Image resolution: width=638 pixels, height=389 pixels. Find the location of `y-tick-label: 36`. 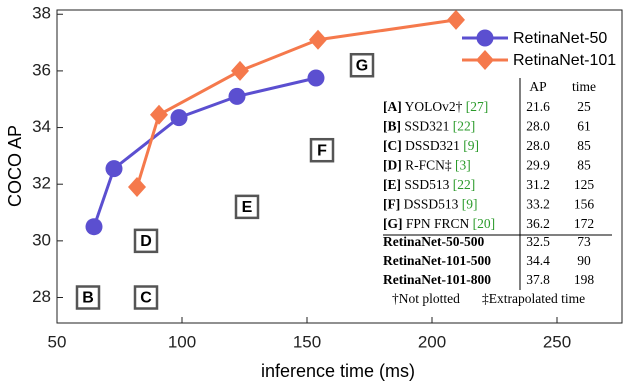

y-tick-label: 36 is located at coordinates (41, 69).